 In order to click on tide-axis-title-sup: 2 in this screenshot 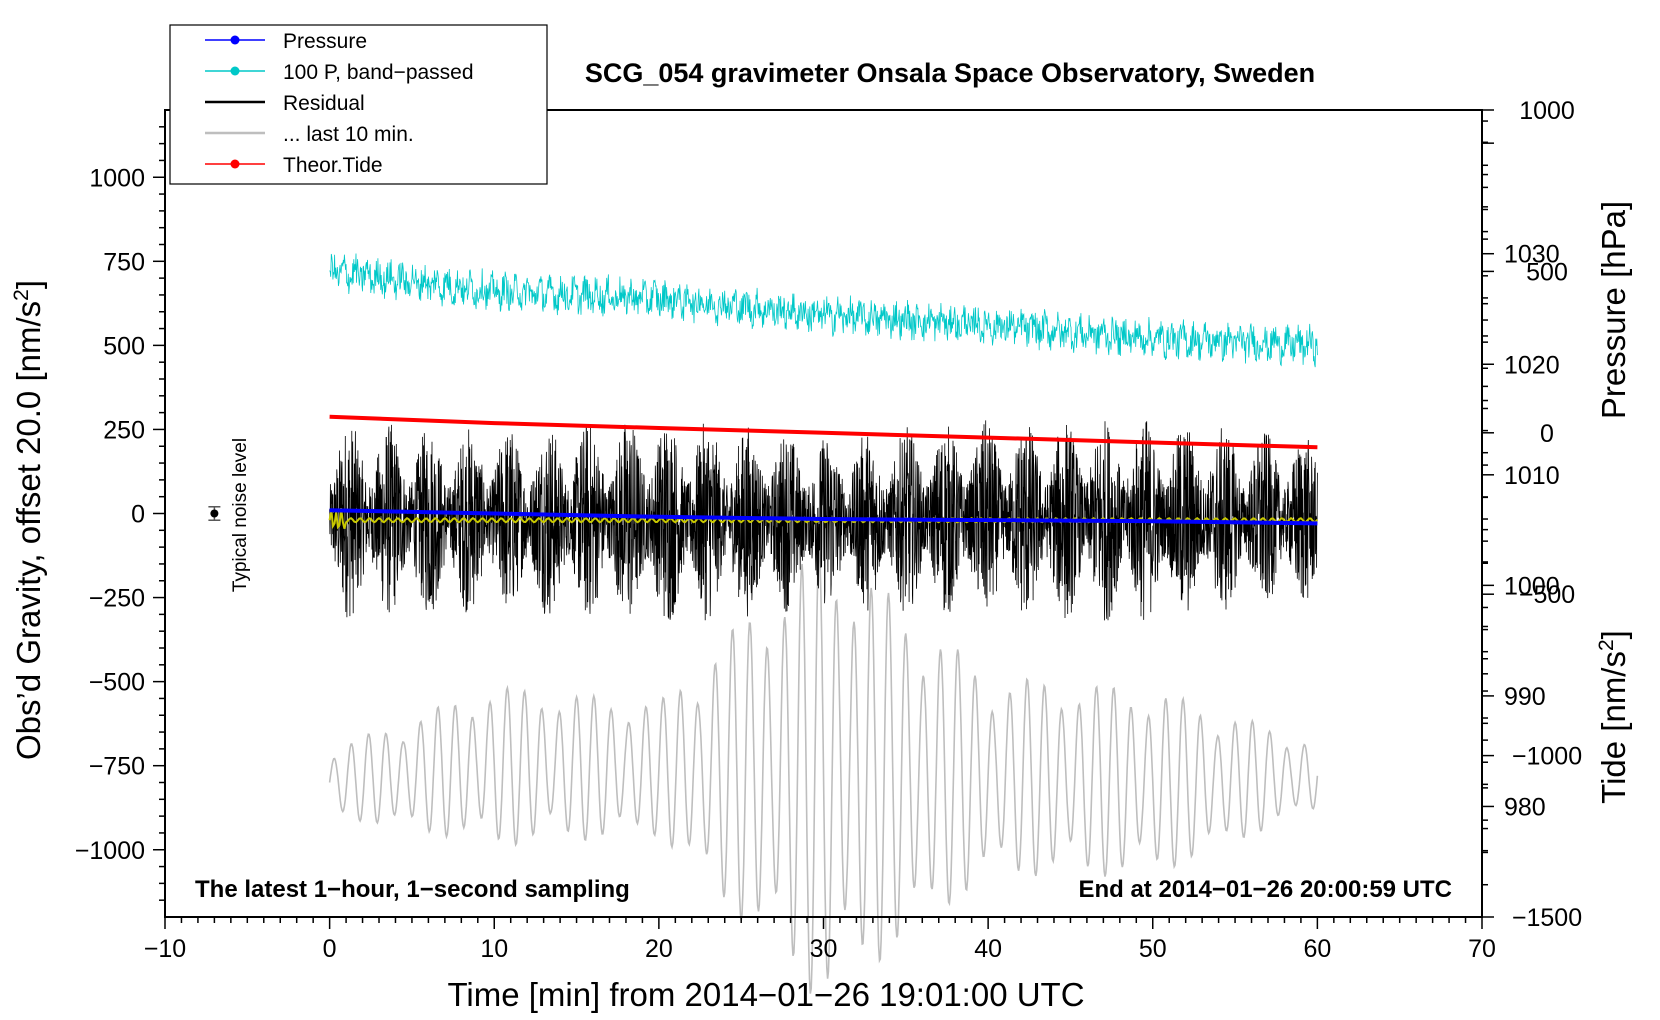, I will do `click(1606, 645)`.